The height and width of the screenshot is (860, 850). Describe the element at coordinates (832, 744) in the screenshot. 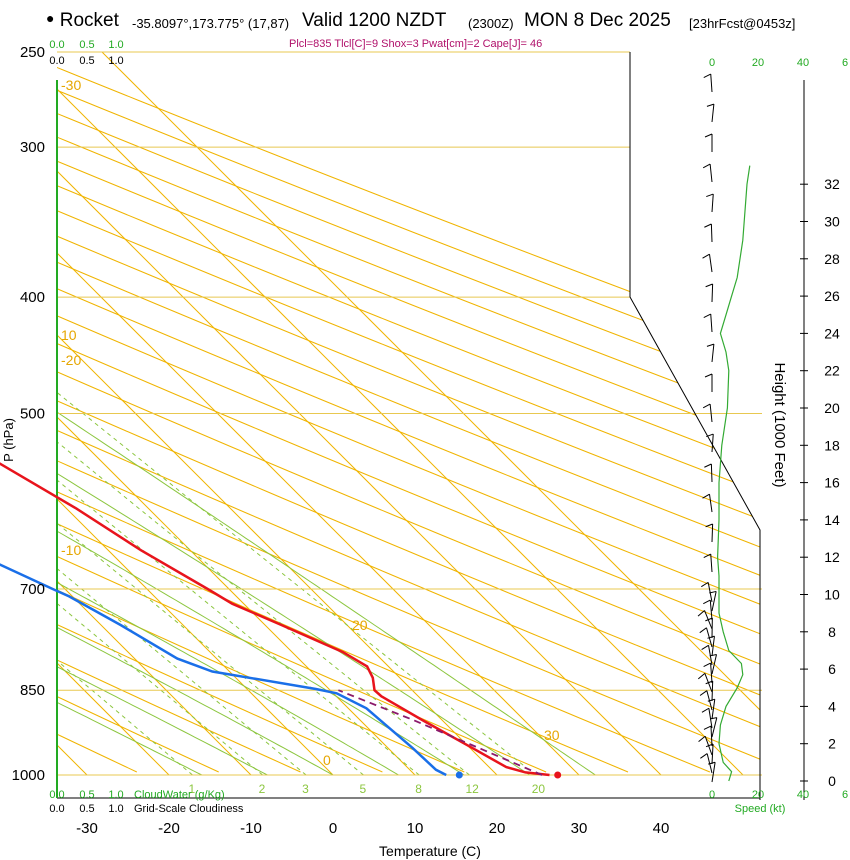

I see `height-tick-label: 2` at that location.